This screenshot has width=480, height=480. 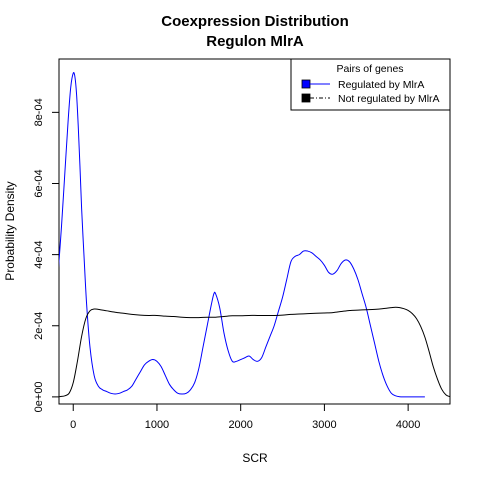 What do you see at coordinates (306, 98) in the screenshot?
I see `legend-swatch-not-regulated` at bounding box center [306, 98].